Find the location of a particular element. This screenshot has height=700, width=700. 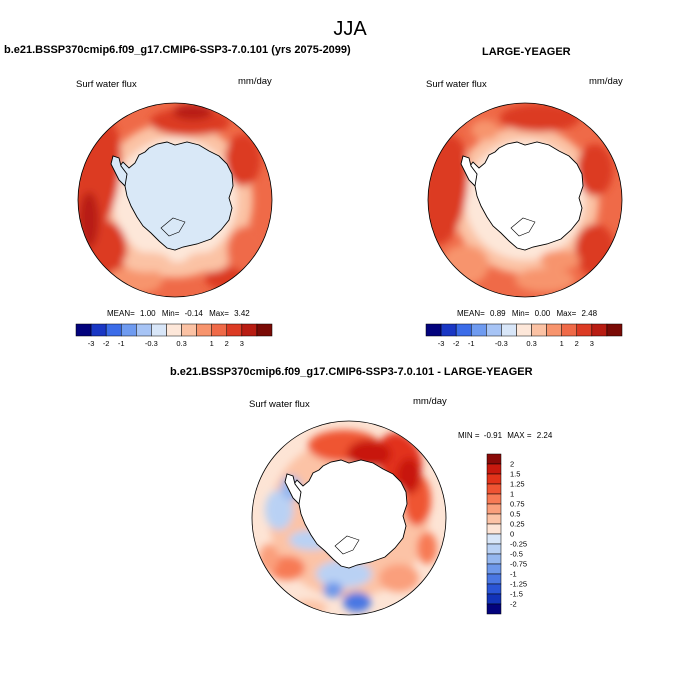

right-variable-label: Surf water flux is located at coordinates (456, 84).